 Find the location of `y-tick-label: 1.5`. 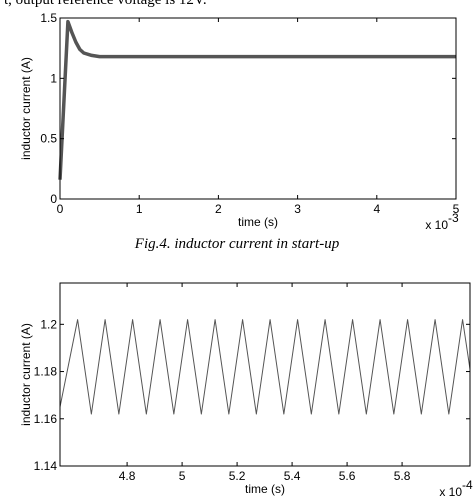

y-tick-label: 1.5 is located at coordinates (48, 18).